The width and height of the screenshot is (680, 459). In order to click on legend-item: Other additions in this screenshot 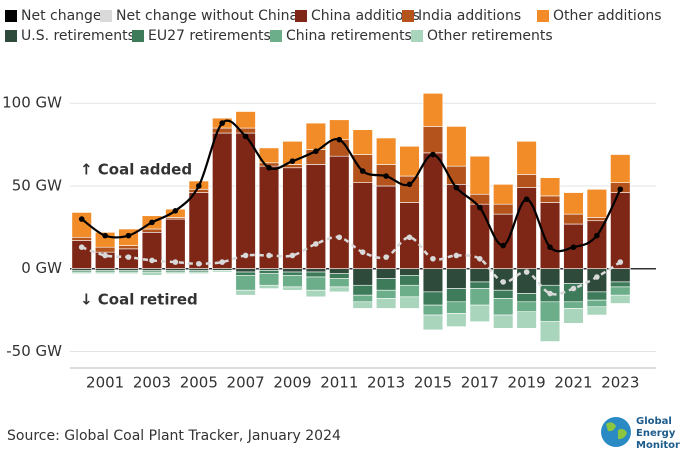, I will do `click(599, 16)`.